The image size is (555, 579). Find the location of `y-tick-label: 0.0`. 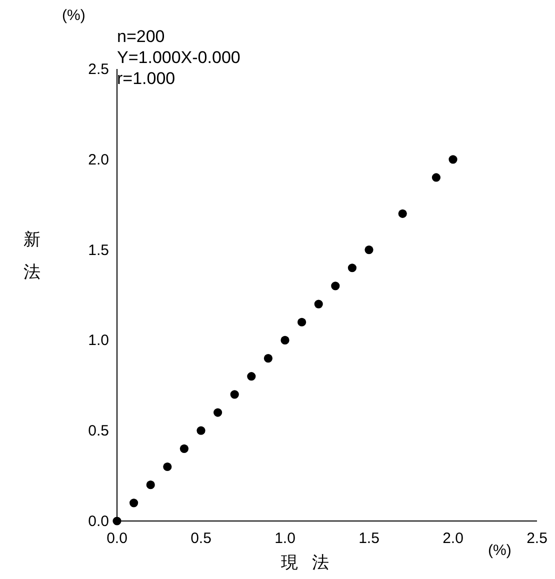

y-tick-label: 0.0 is located at coordinates (98, 521).